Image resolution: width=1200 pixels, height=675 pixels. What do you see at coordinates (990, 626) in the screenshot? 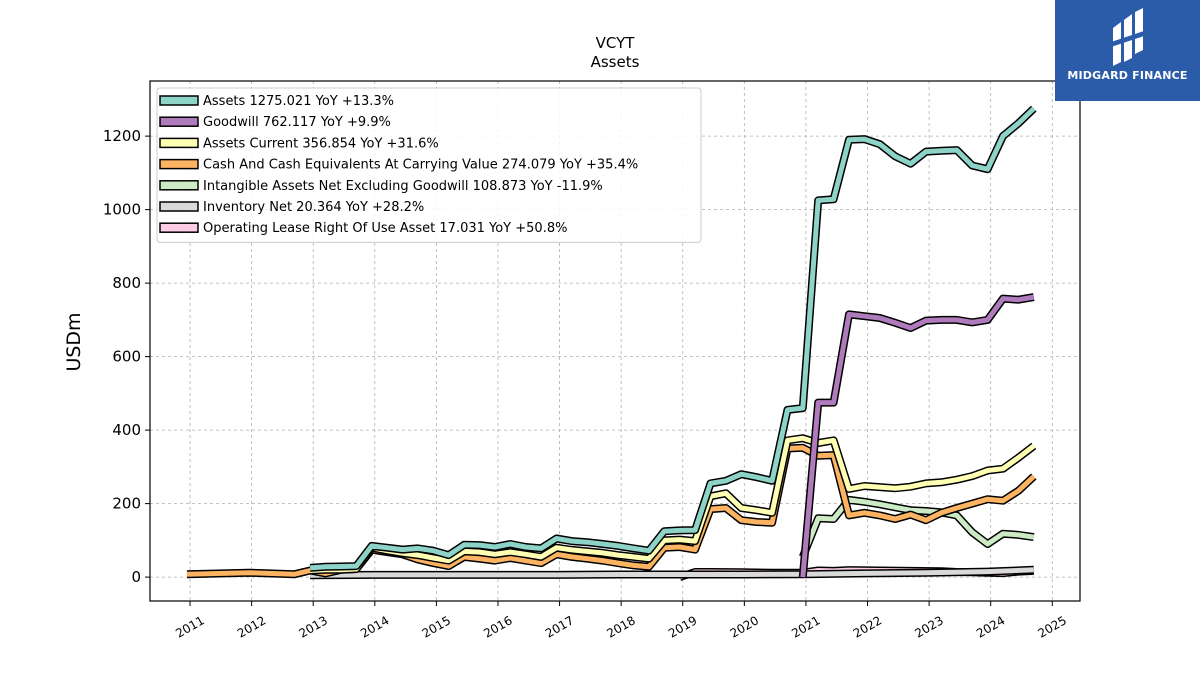
I see `x-tick-label: 2024` at bounding box center [990, 626].